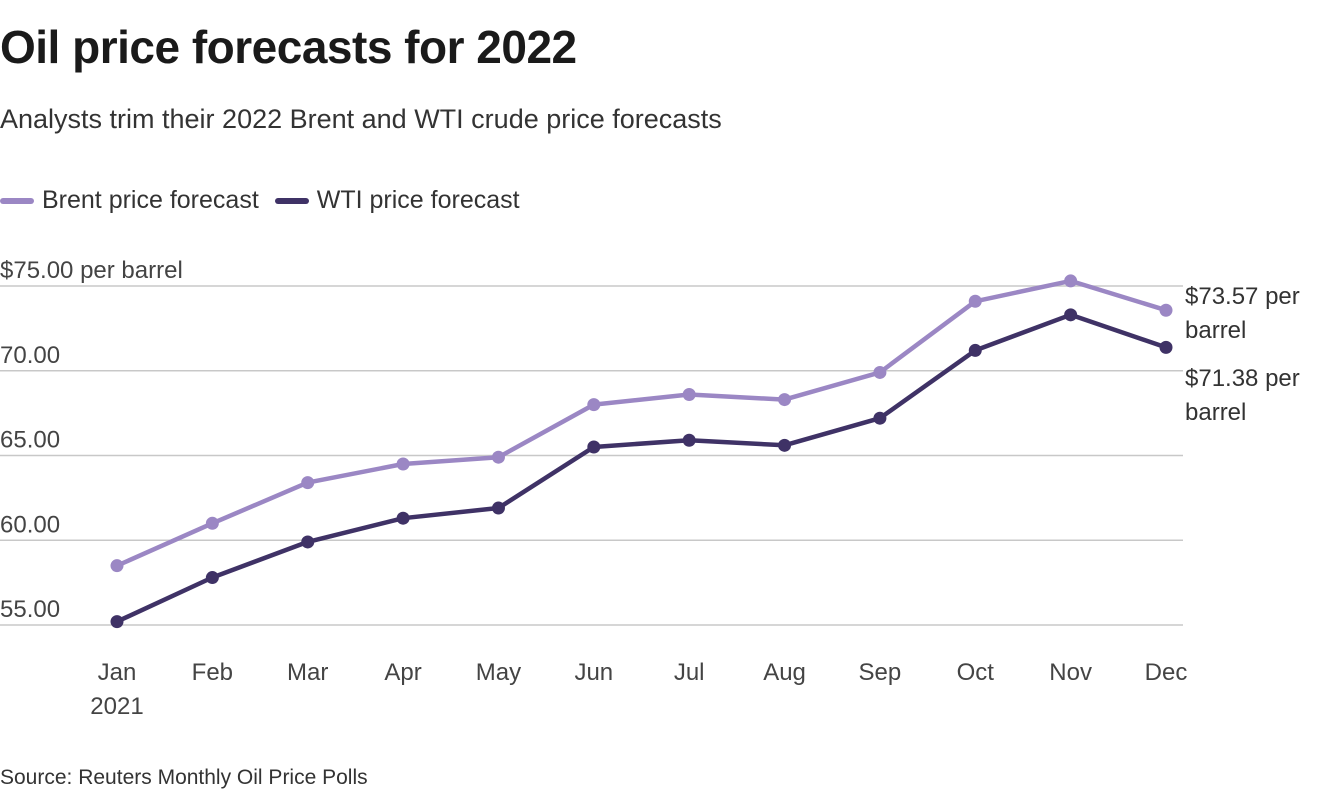 This screenshot has width=1320, height=800. I want to click on legend-item-wti: WTI price forecast, so click(397, 200).